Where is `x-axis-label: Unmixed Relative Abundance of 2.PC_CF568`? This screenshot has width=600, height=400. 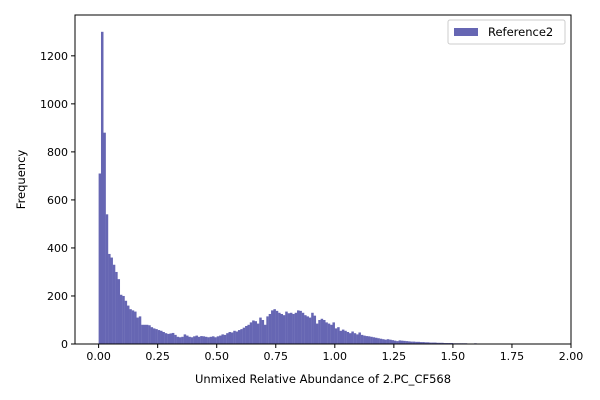
x-axis-label: Unmixed Relative Abundance of 2.PC_CF568 is located at coordinates (323, 379).